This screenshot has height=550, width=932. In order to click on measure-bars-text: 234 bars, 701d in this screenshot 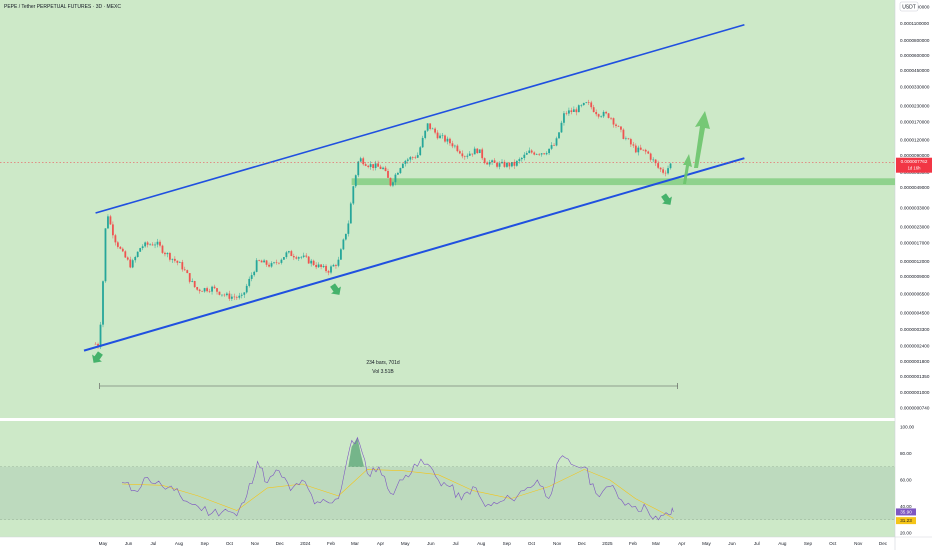, I will do `click(383, 363)`.